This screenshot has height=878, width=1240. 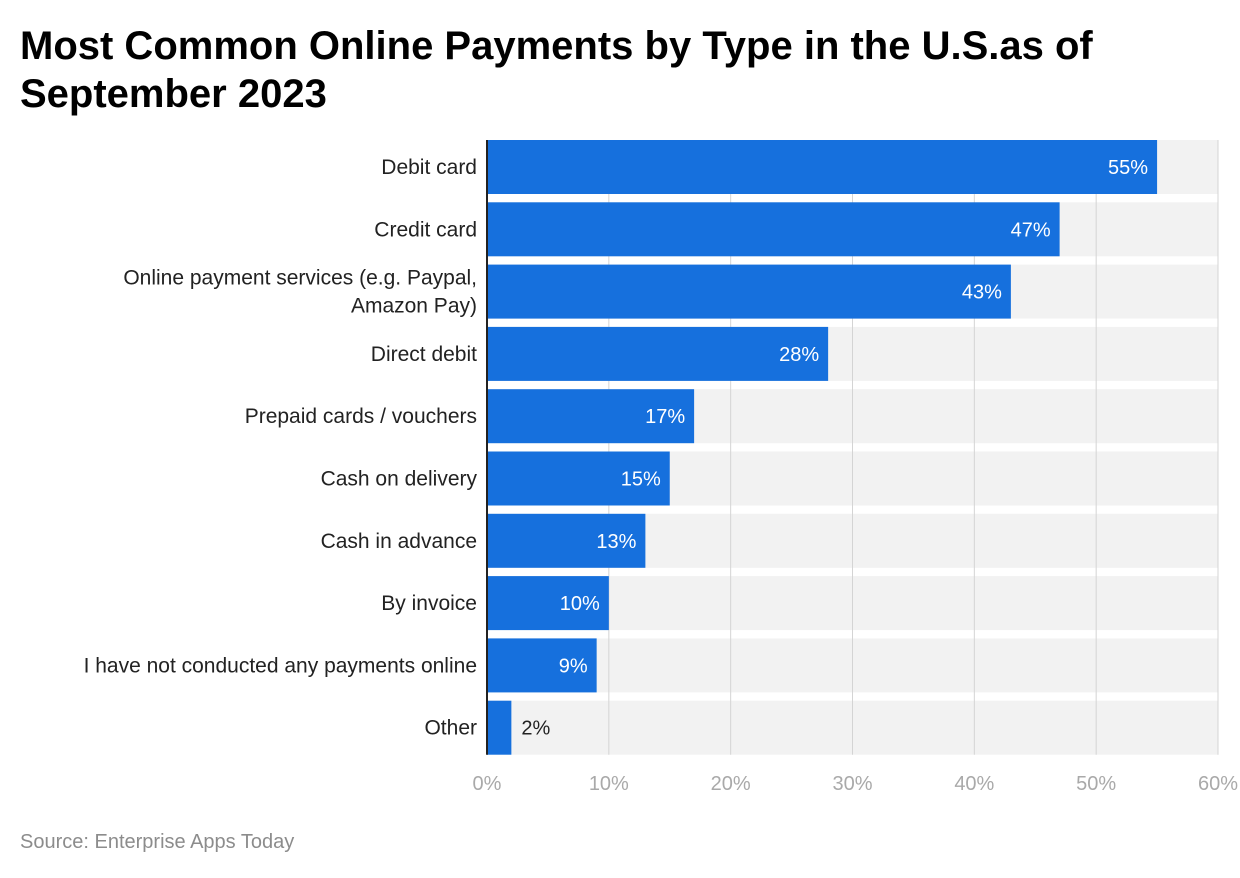 I want to click on category-label: Cash on delivery, so click(x=399, y=479).